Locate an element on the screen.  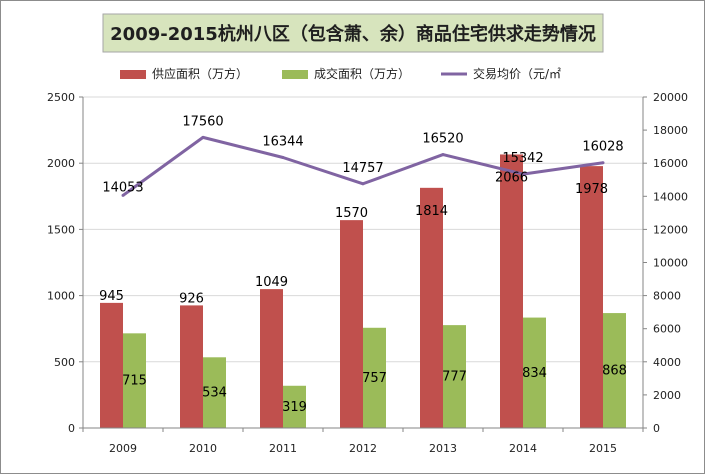
chart-title: 2009-2015杭州八区（包含萧、余）商品住宅供求走势情况 is located at coordinates (353, 34).